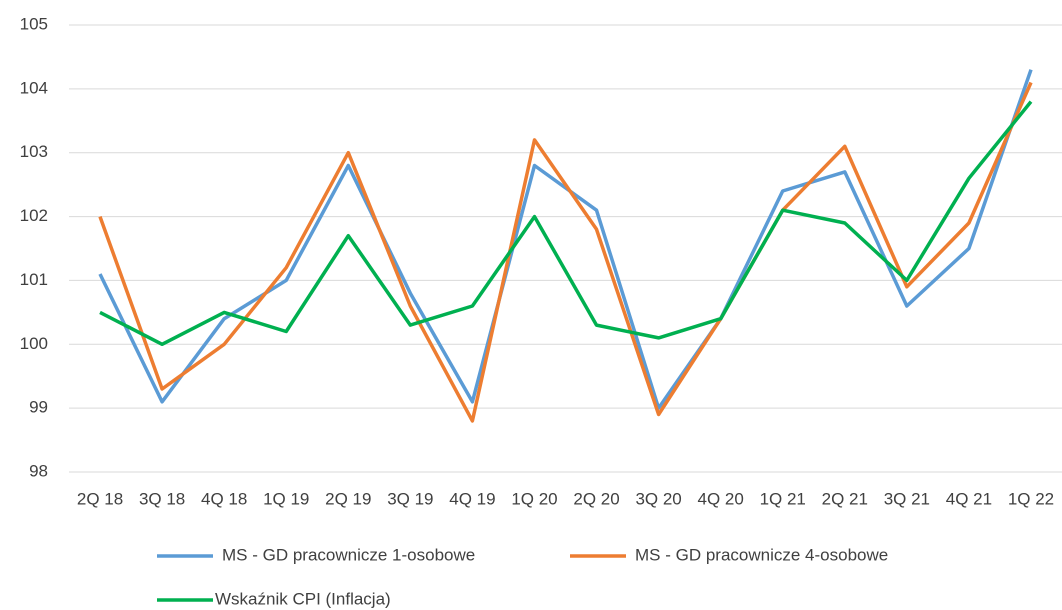 The height and width of the screenshot is (610, 1062). Describe the element at coordinates (1031, 498) in the screenshot. I see `x-tick-label: 1Q 22` at that location.